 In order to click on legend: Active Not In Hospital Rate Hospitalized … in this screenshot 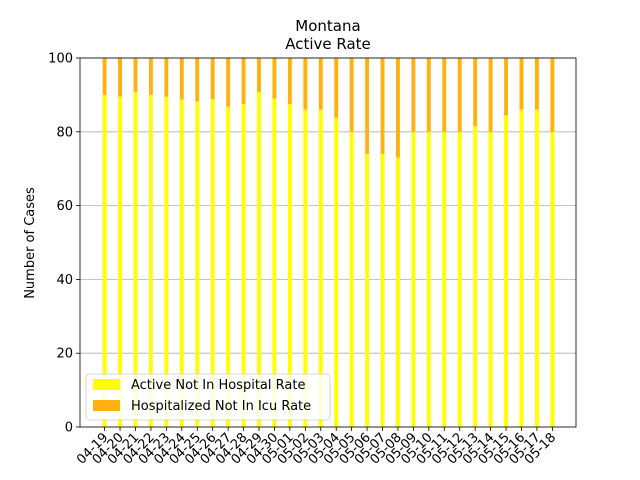, I will do `click(208, 397)`.